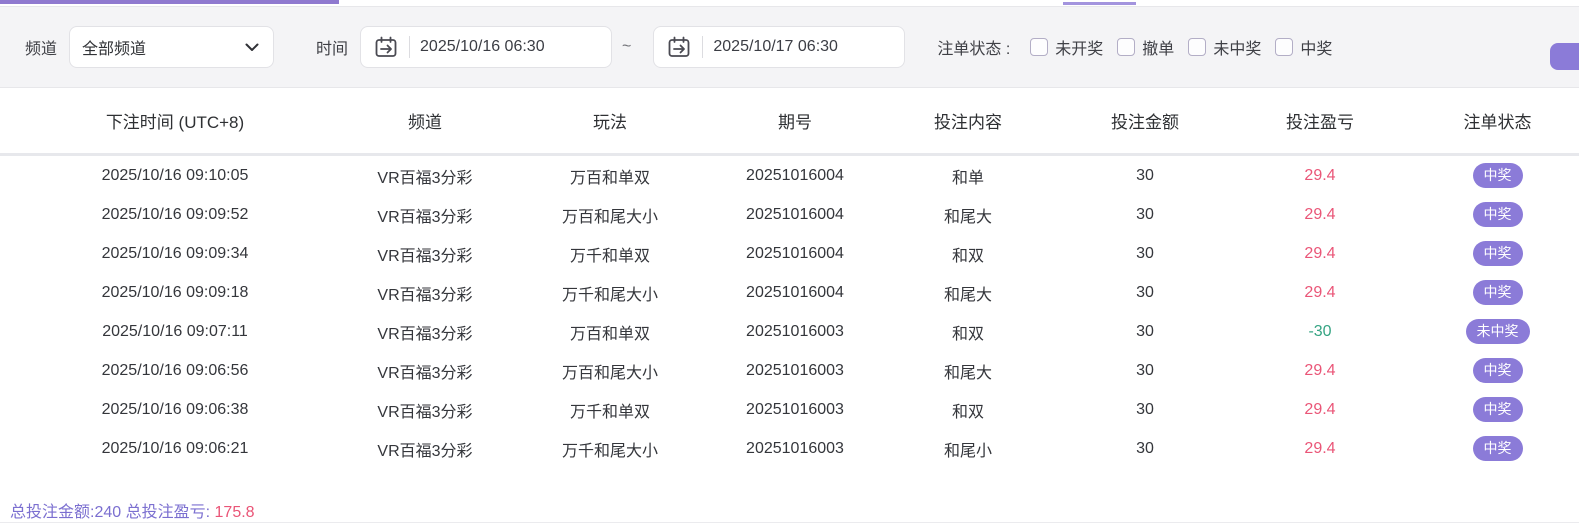  Describe the element at coordinates (41, 49) in the screenshot. I see `channel-label: 频道` at that location.